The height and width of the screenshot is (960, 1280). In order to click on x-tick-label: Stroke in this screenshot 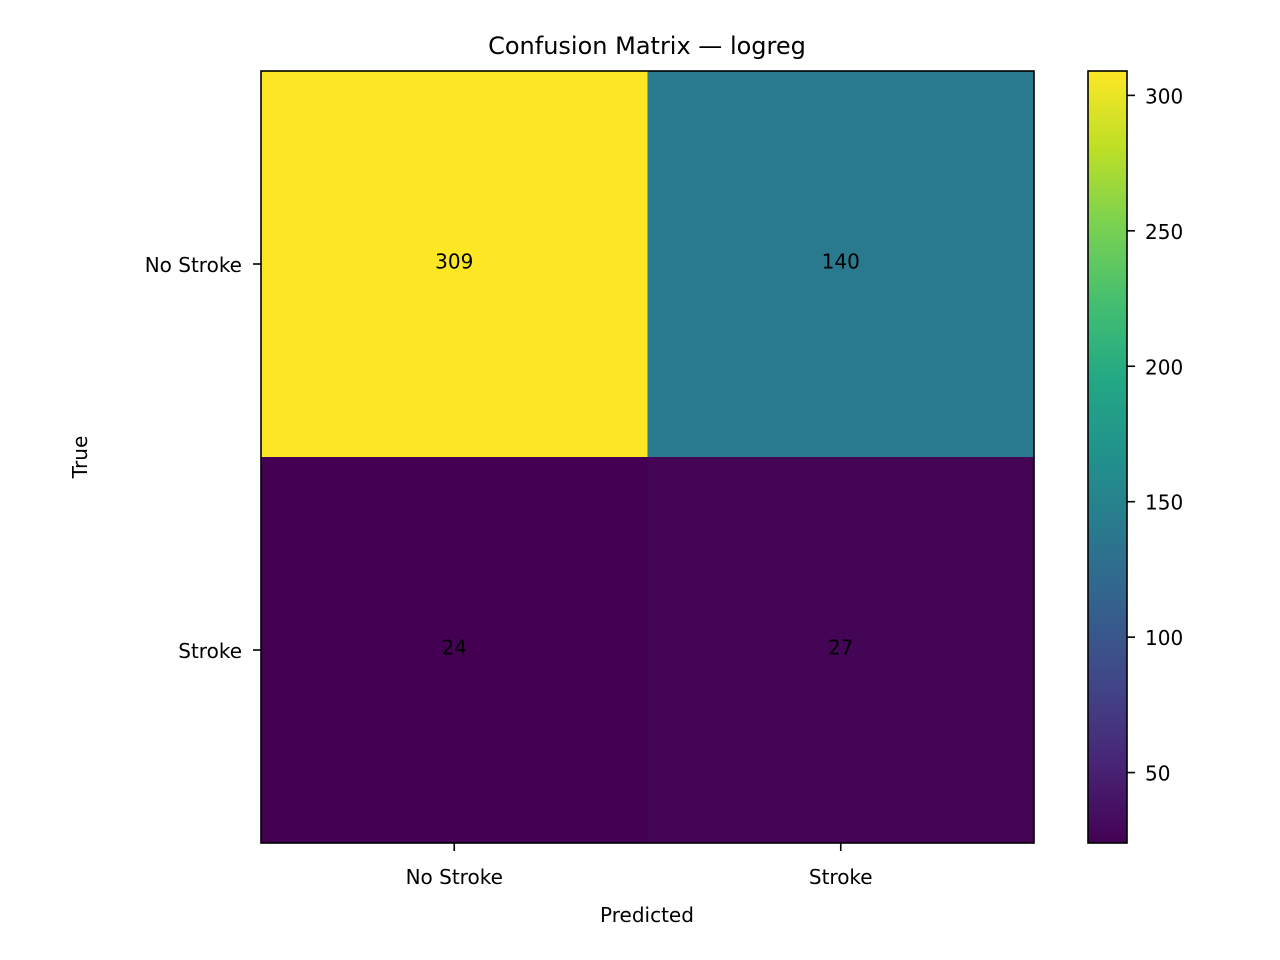, I will do `click(841, 877)`.